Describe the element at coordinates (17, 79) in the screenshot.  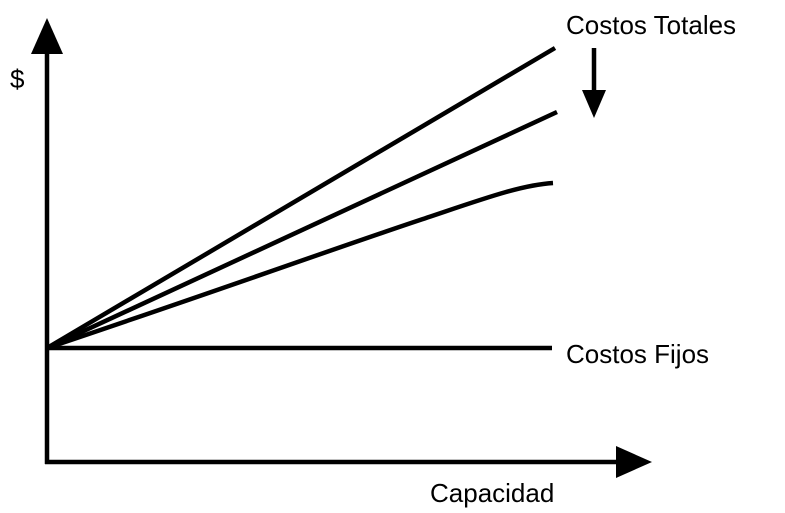
I see `y-axis-label: $` at that location.